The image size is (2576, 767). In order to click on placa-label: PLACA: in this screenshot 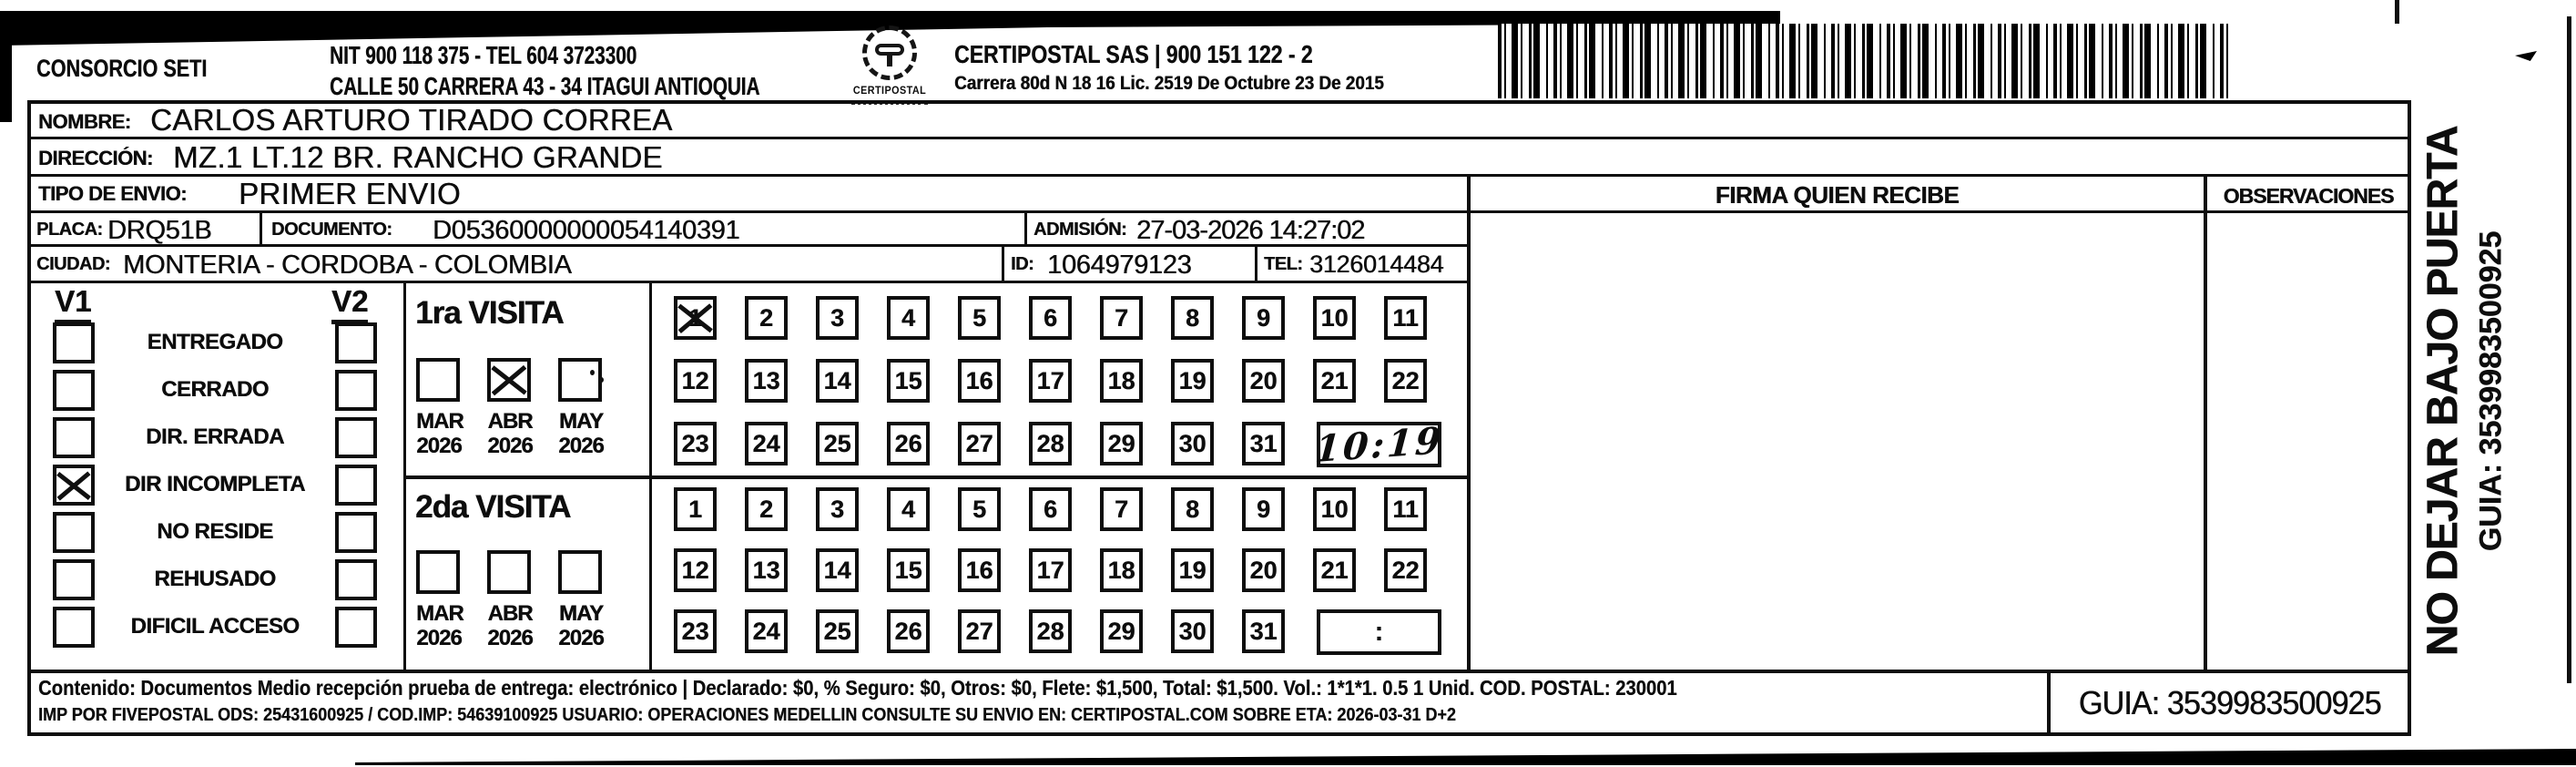, I will do `click(69, 230)`.